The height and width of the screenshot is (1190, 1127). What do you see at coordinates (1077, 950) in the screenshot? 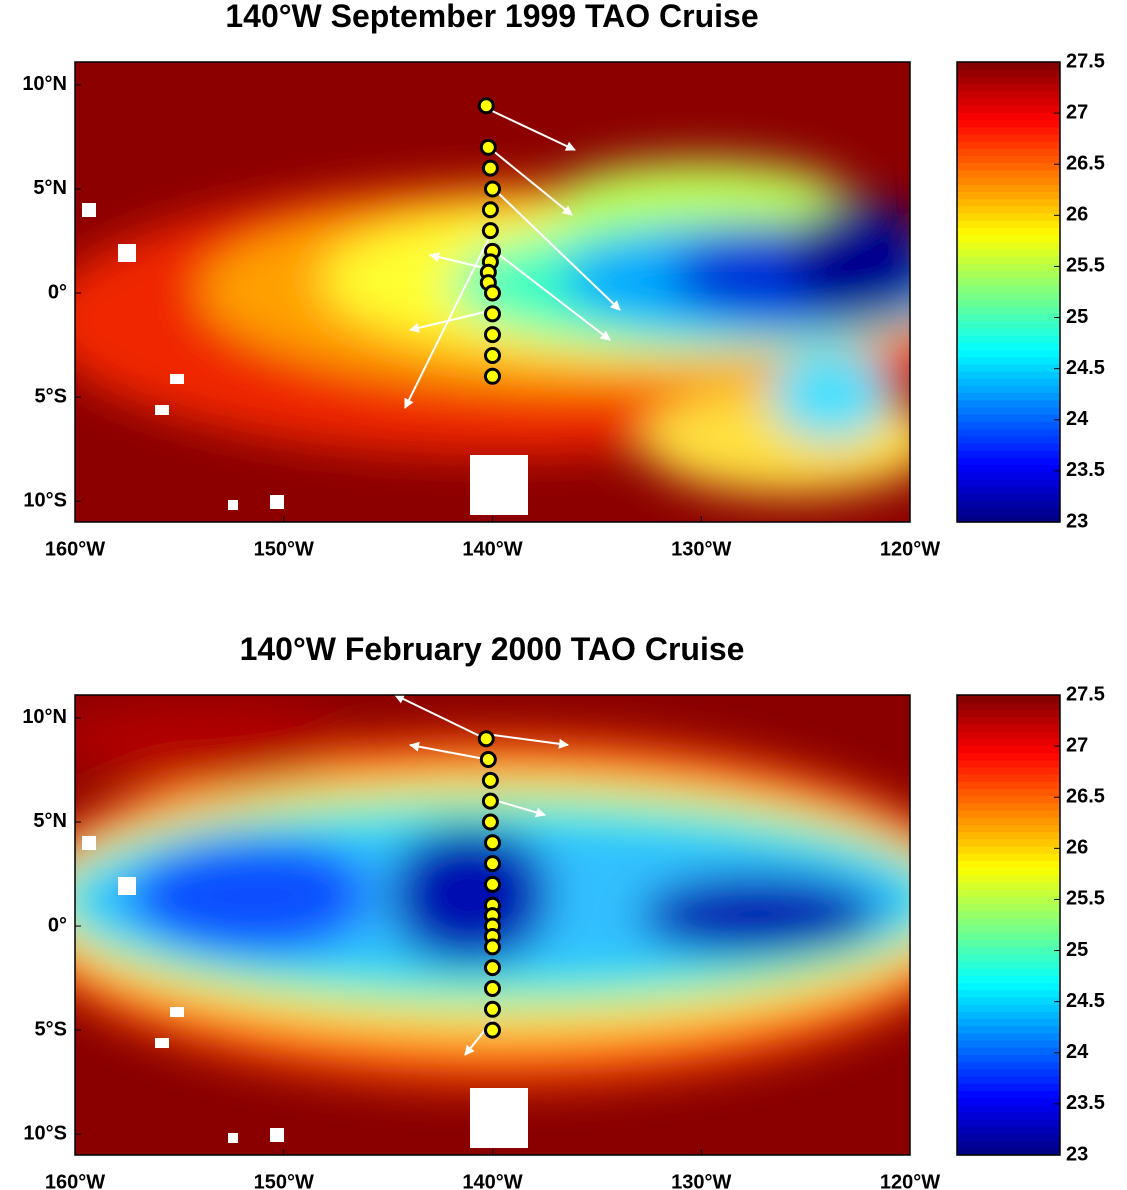
I see `colorbar-tick-label: 25` at bounding box center [1077, 950].